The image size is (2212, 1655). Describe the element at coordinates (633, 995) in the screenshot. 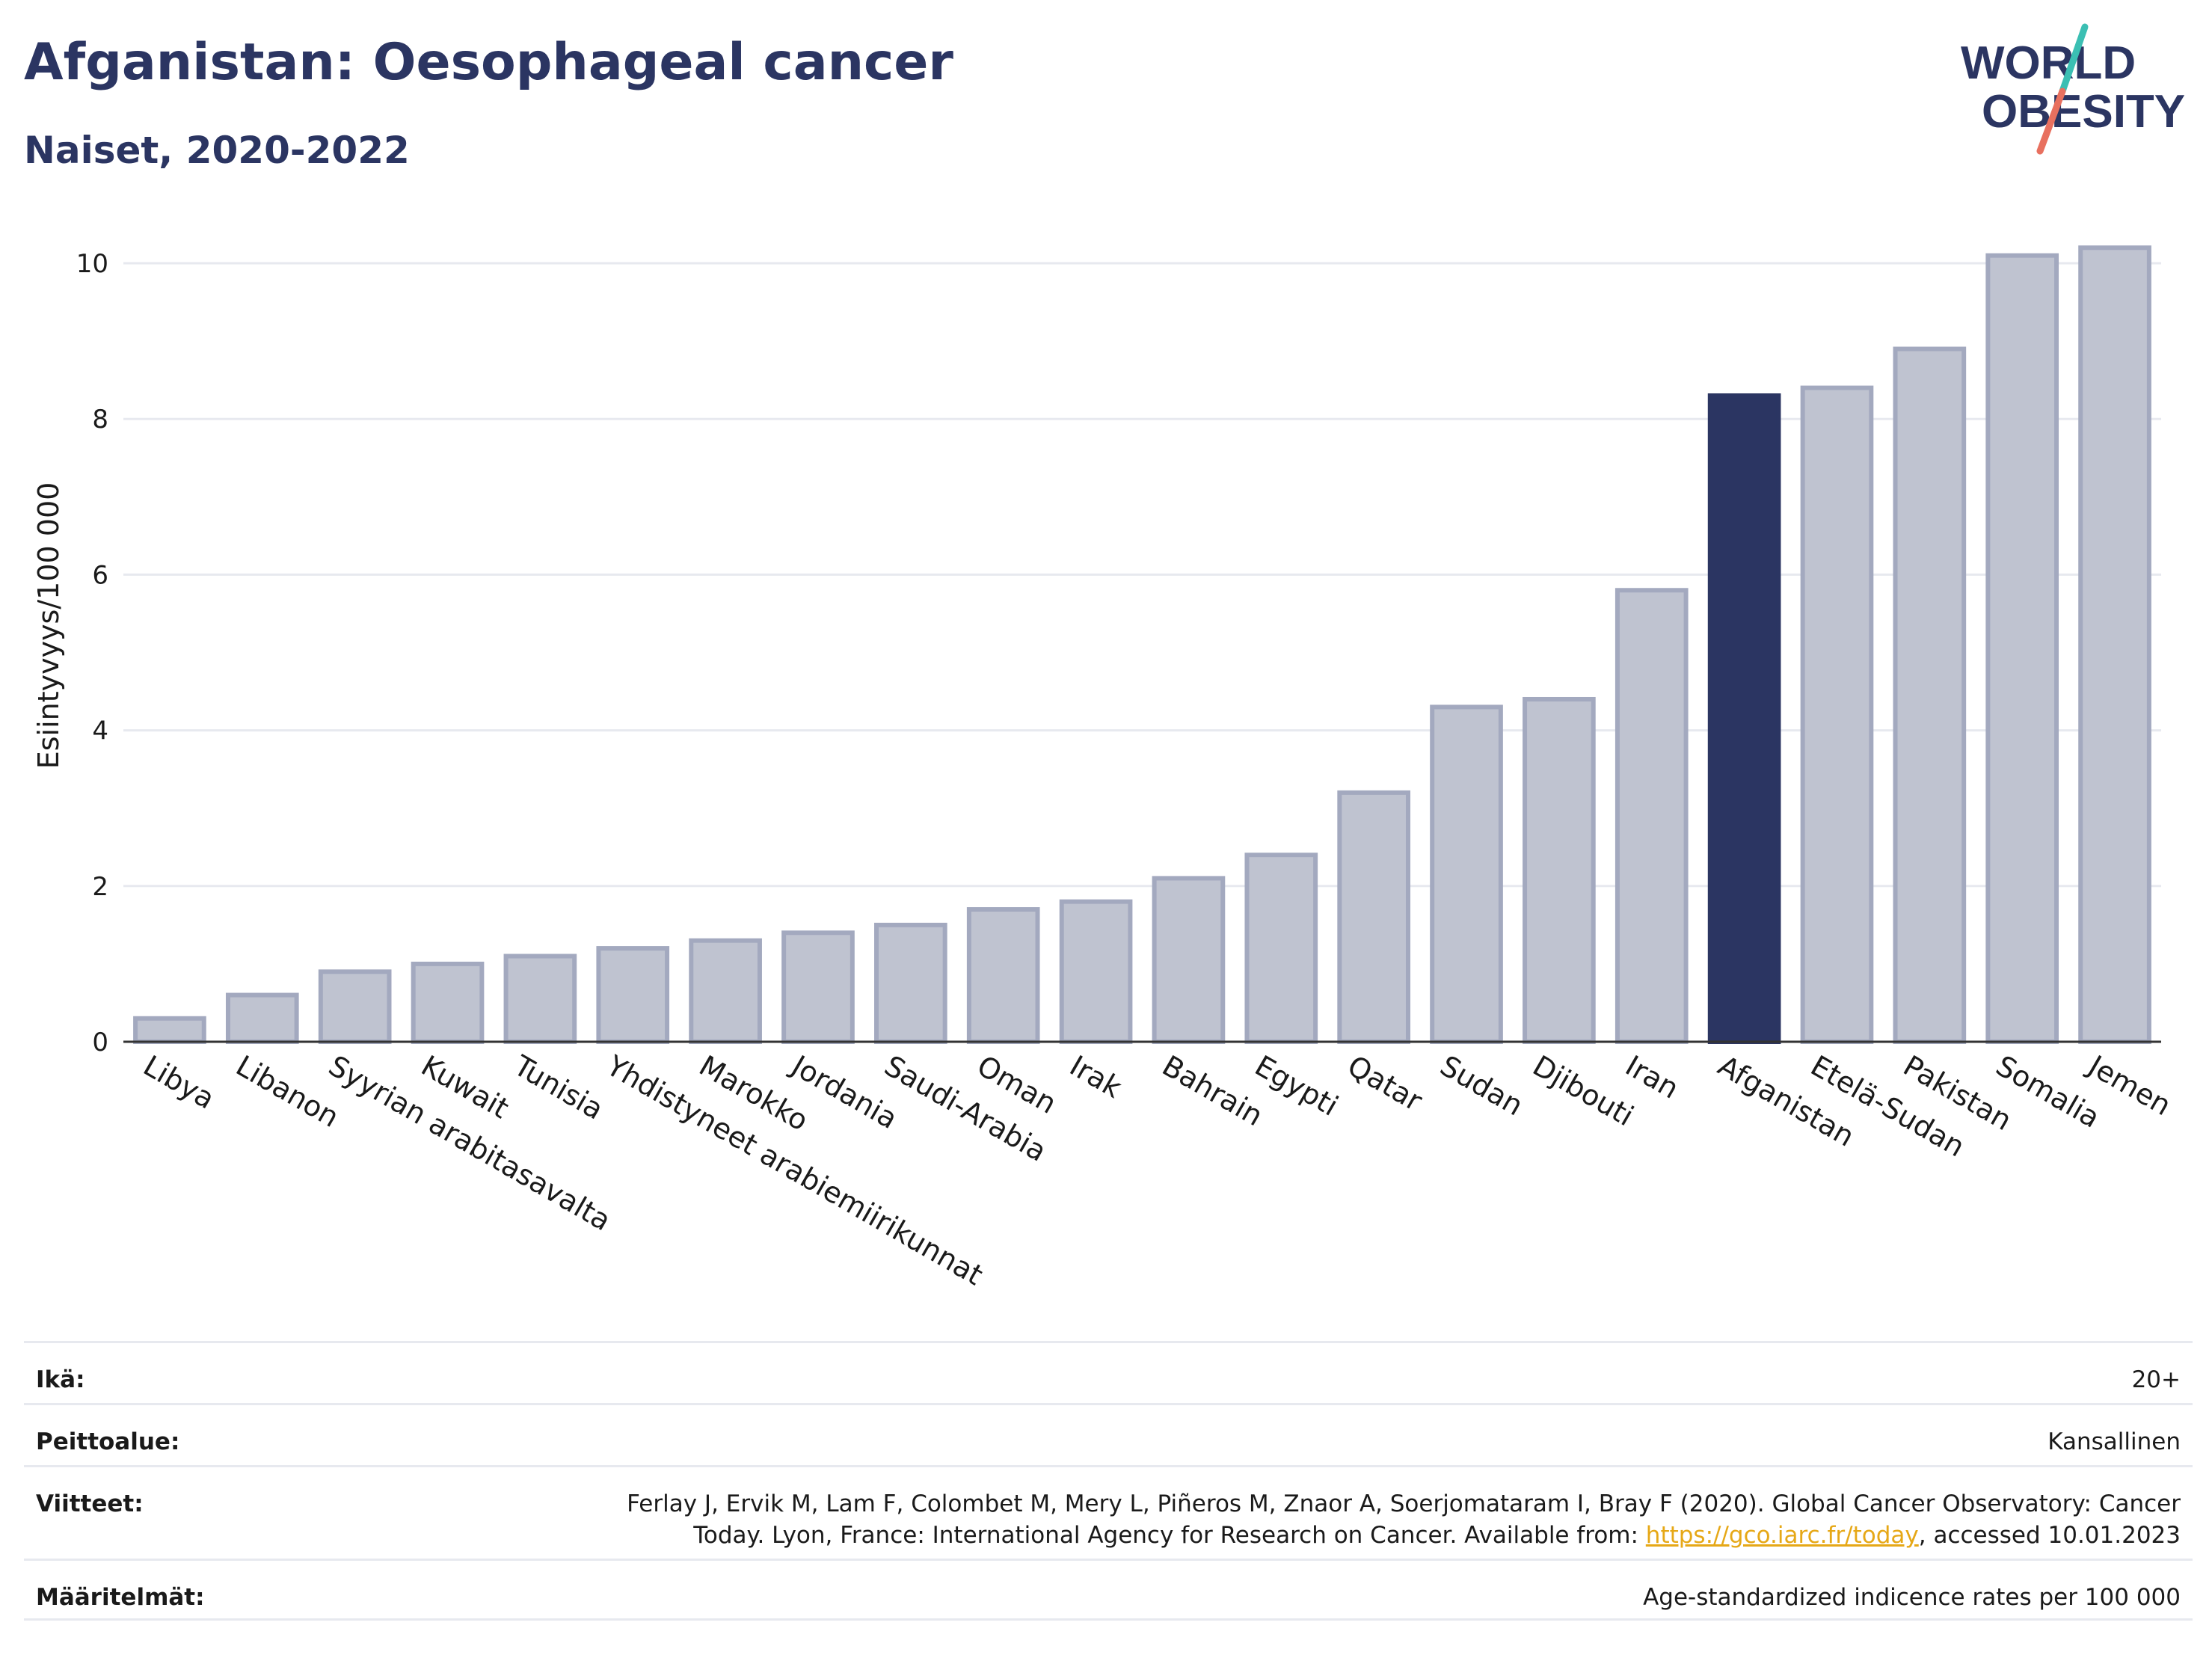

I see `bar-yhdistyneet-arabiemiirikunnat` at that location.